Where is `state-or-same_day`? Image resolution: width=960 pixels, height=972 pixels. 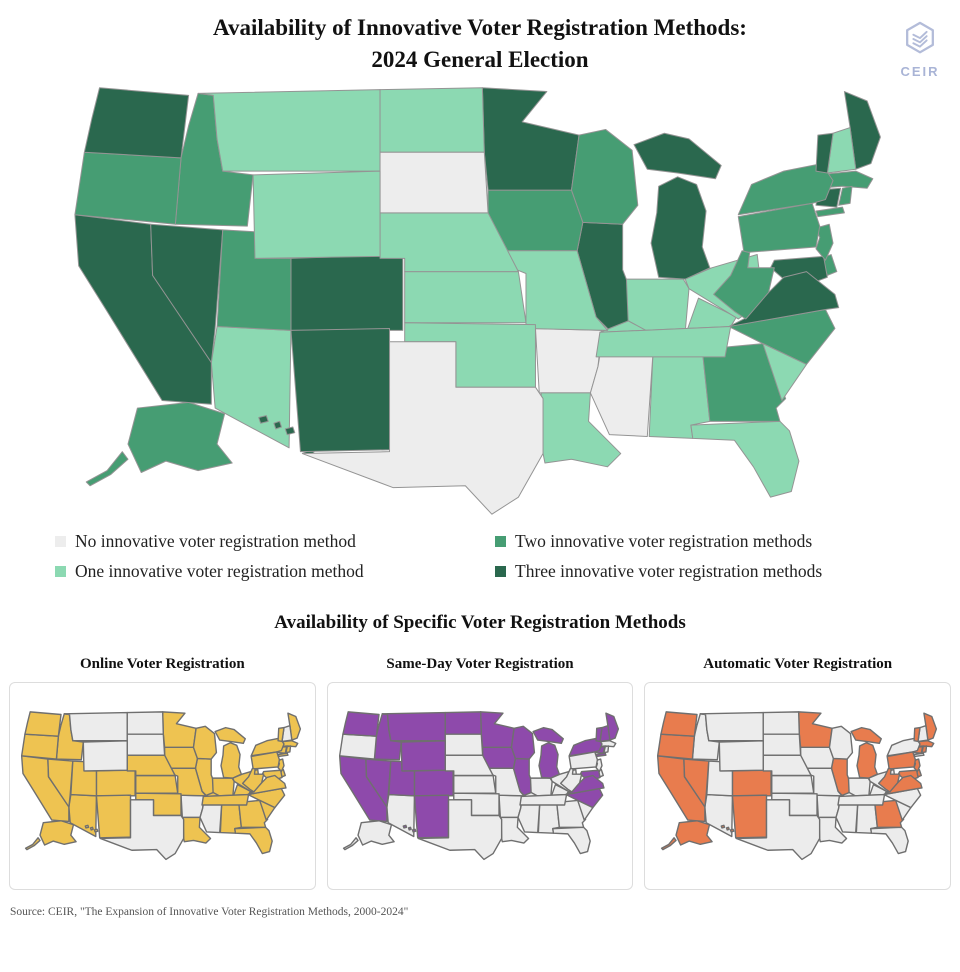 state-or-same_day is located at coordinates (358, 746).